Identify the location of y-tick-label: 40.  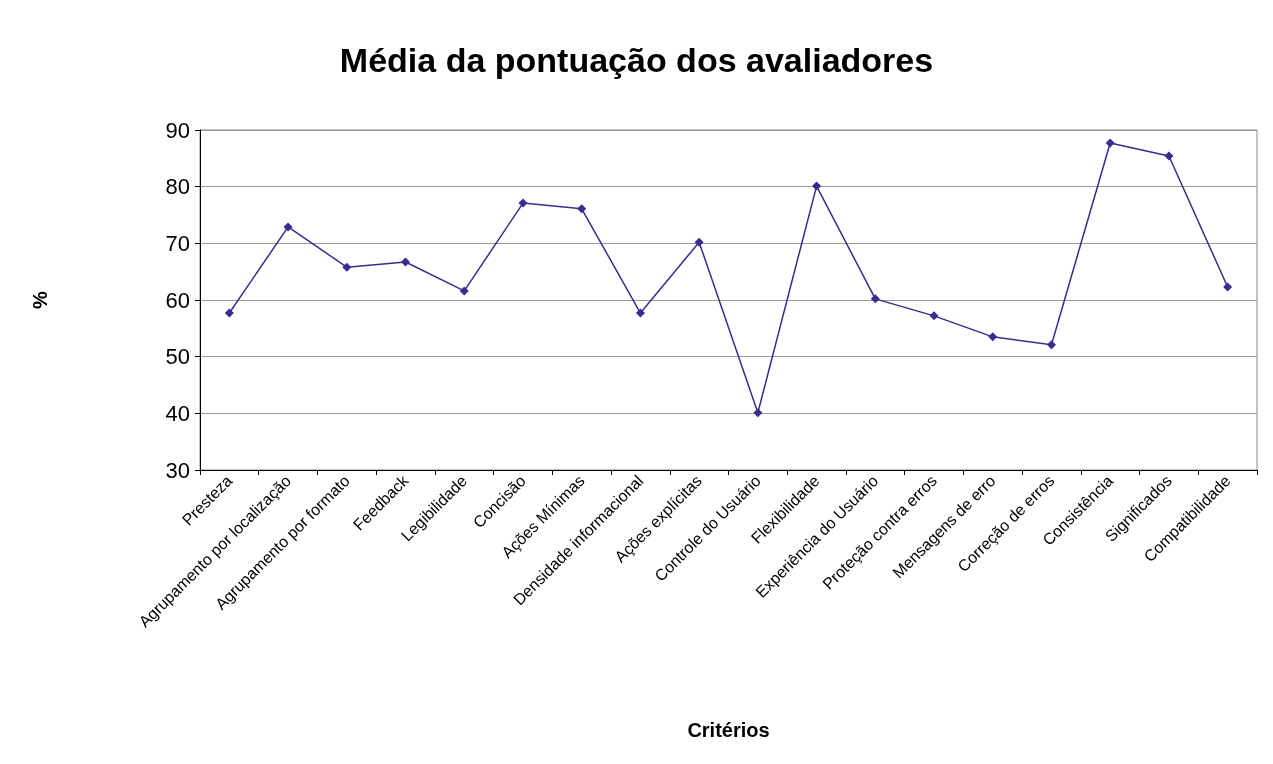
(177, 413).